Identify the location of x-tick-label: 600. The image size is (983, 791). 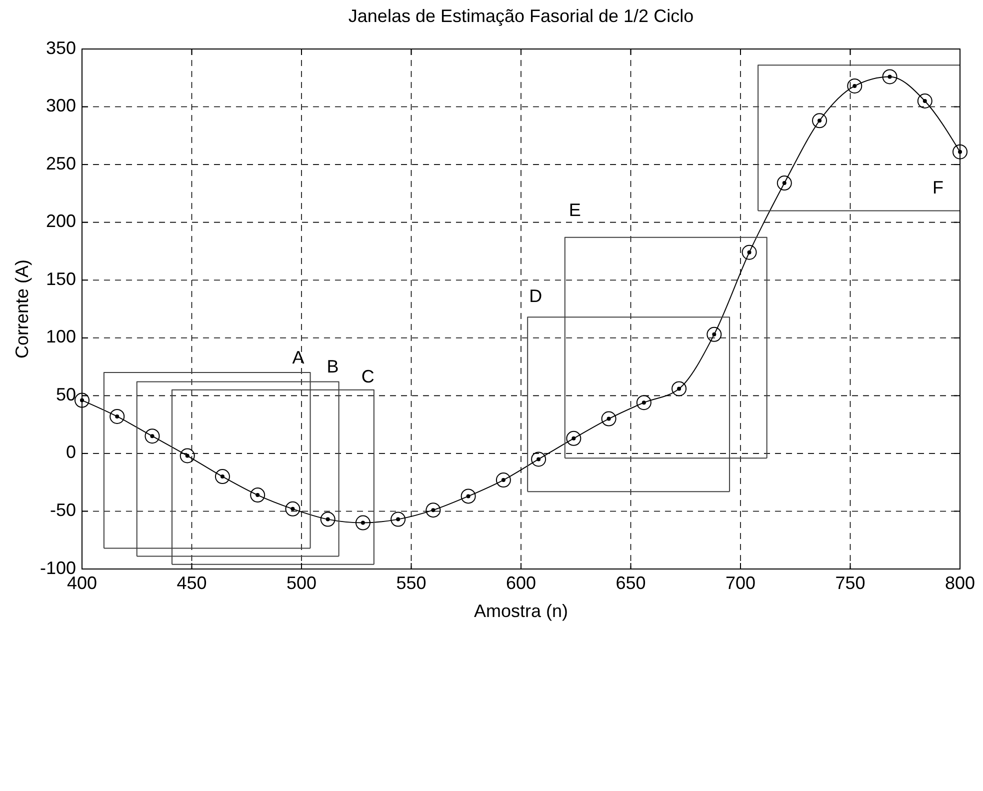
(521, 583).